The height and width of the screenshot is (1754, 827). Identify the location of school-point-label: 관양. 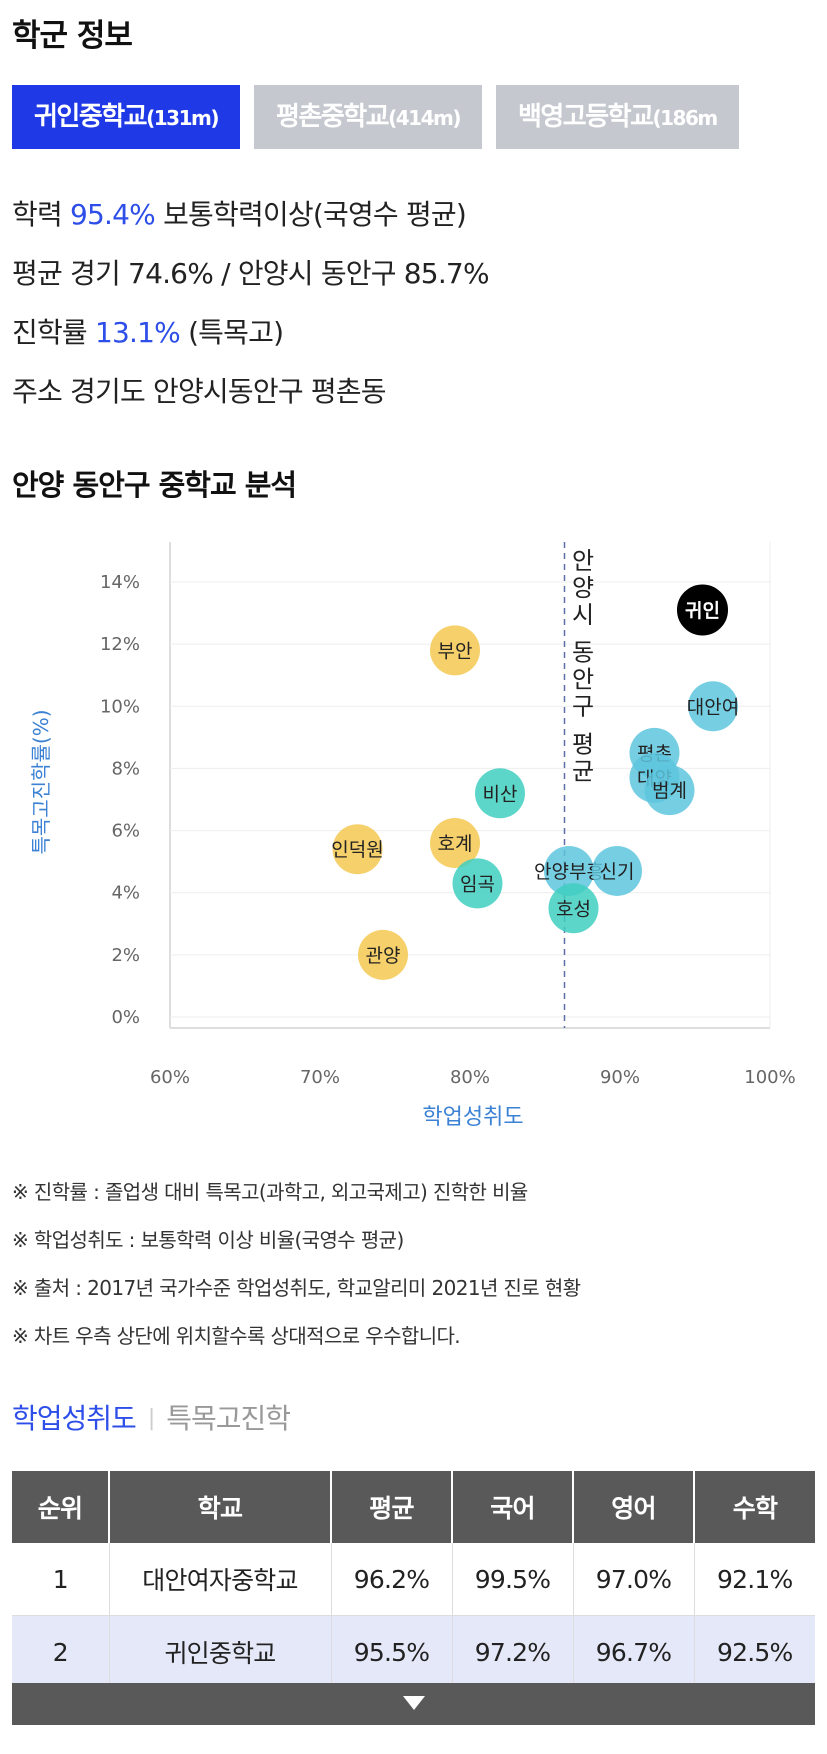
(383, 956).